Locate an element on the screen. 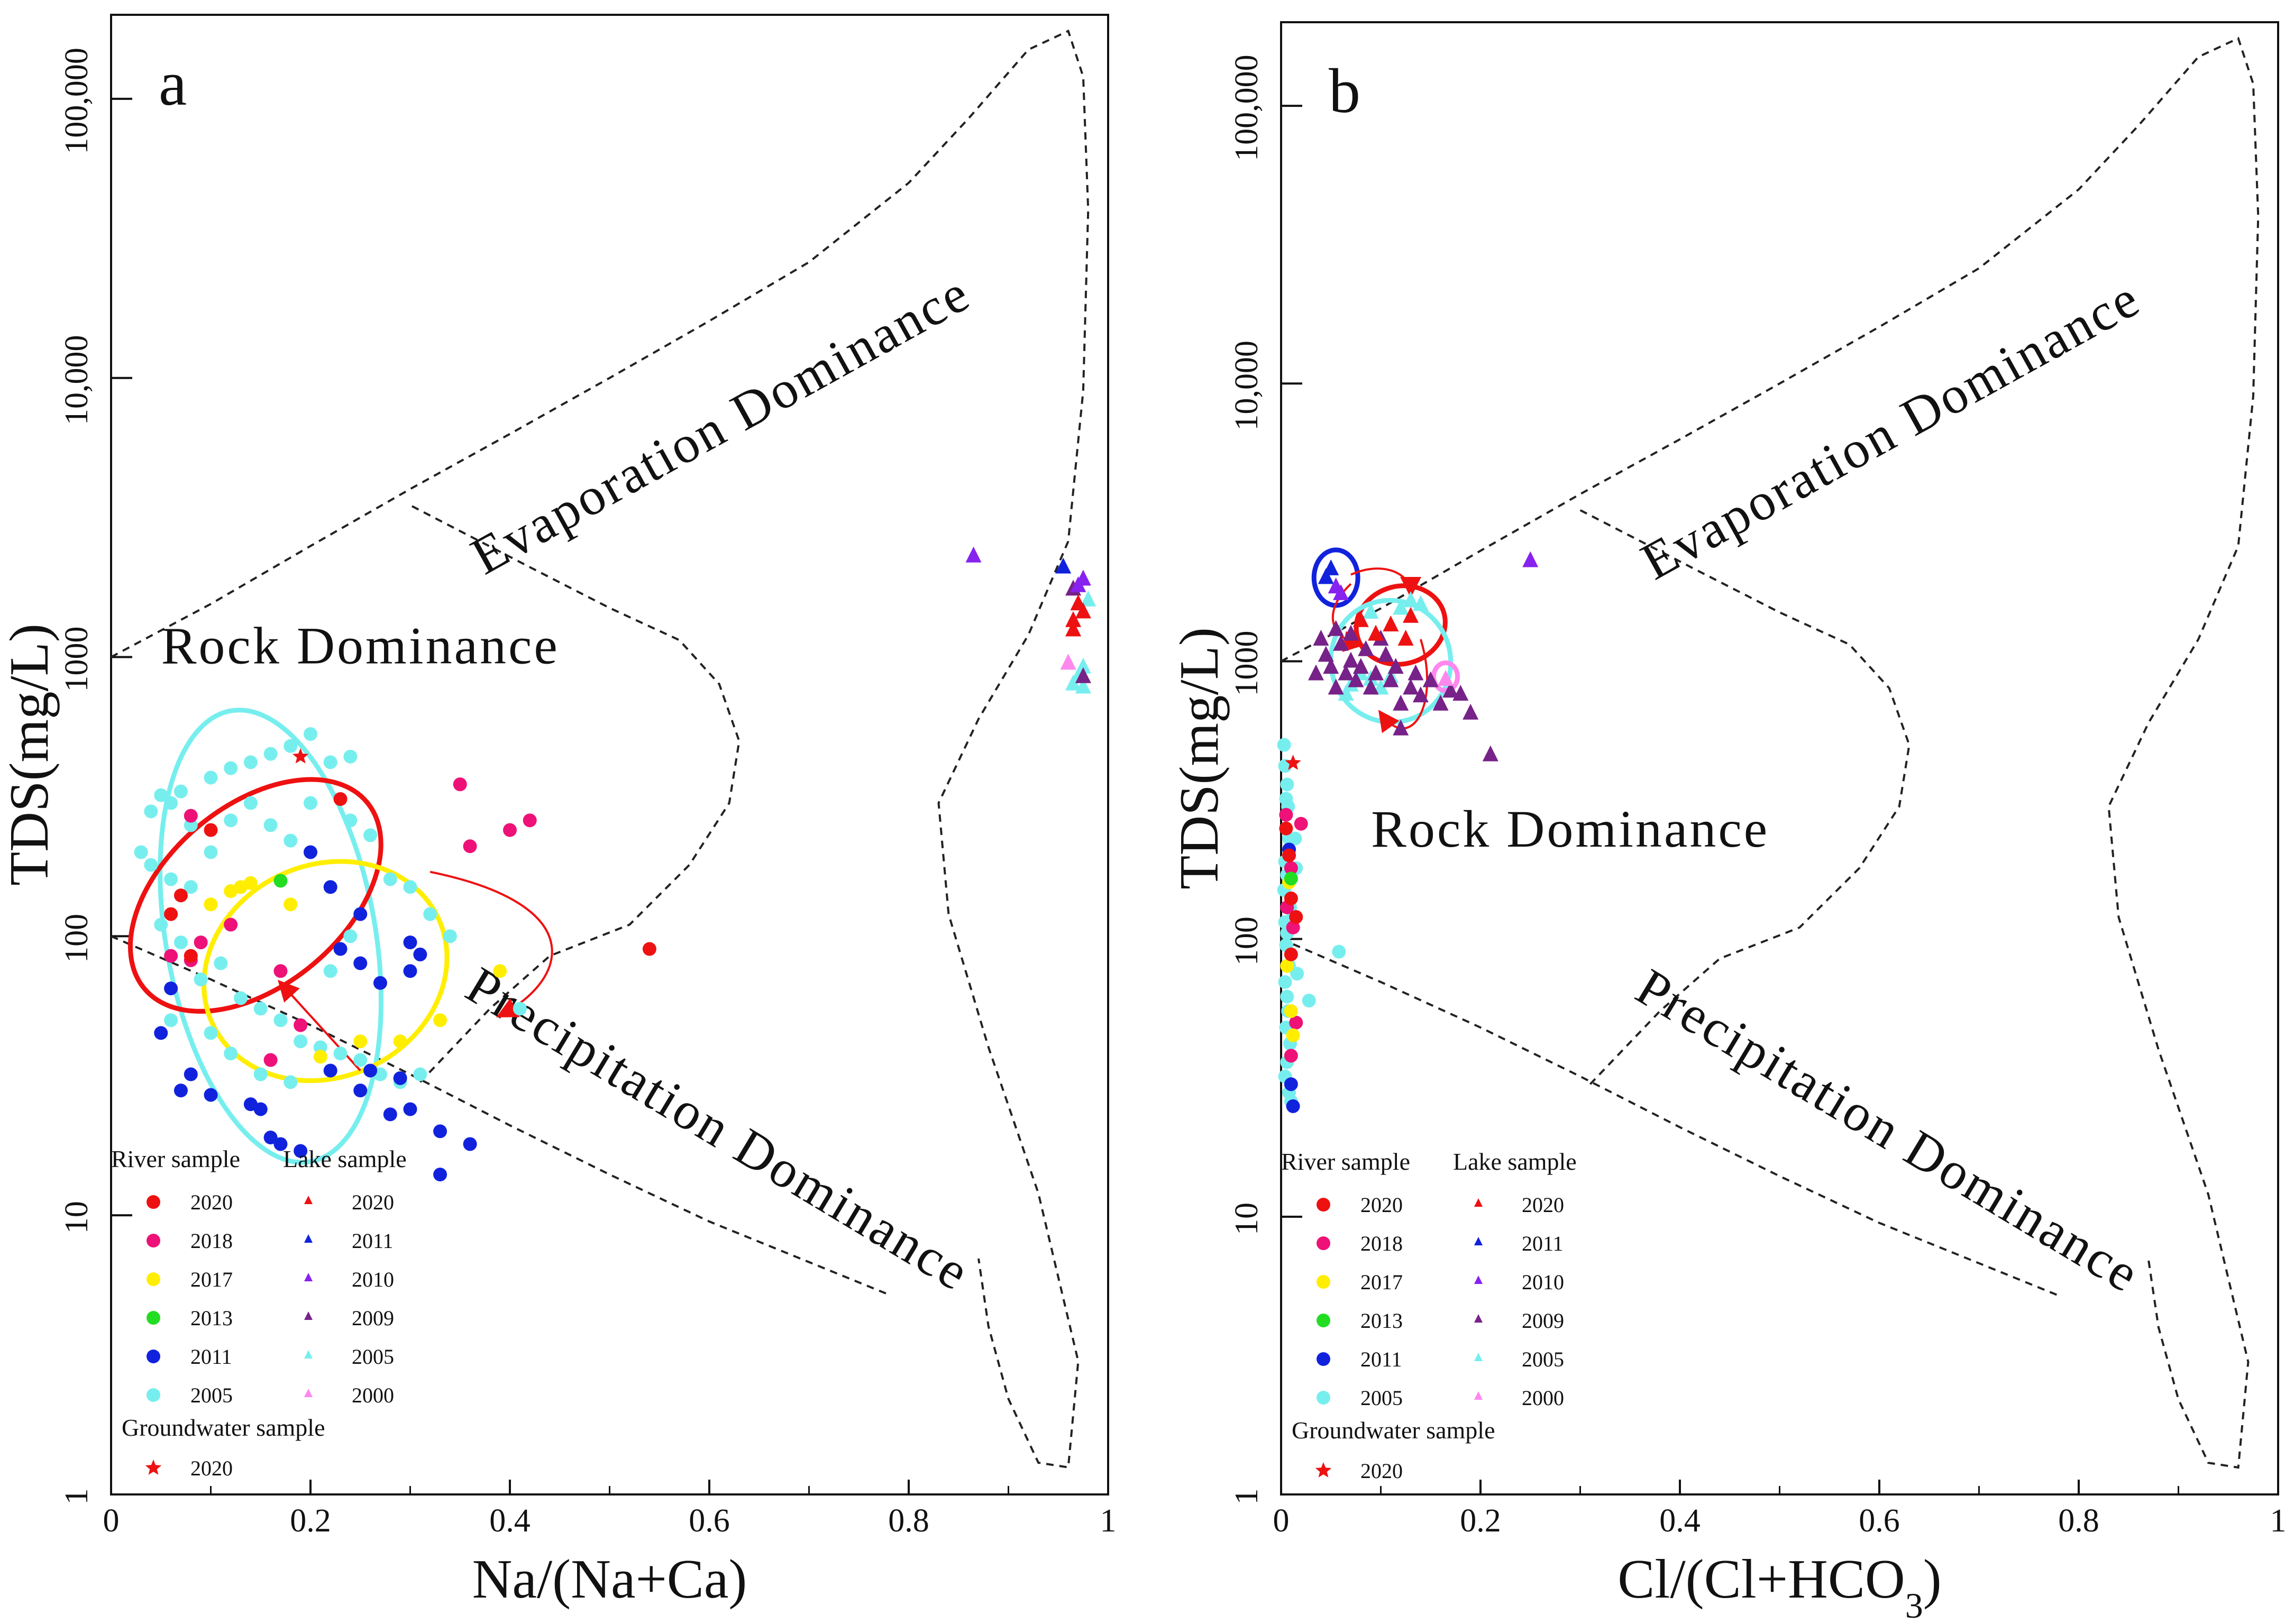 The image size is (2294, 1624). legend-lake-title: Lake sample is located at coordinates (345, 1158).